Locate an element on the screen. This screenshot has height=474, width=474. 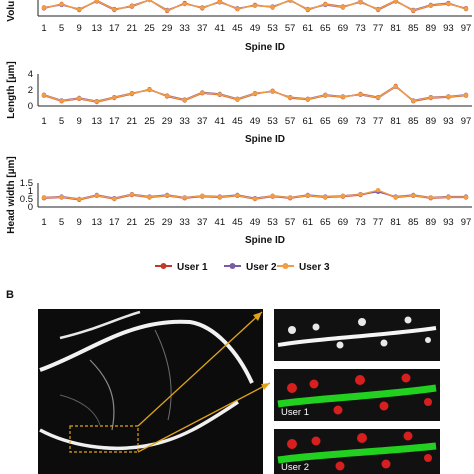
x-tick-label: 65 is located at coordinates (325, 28).